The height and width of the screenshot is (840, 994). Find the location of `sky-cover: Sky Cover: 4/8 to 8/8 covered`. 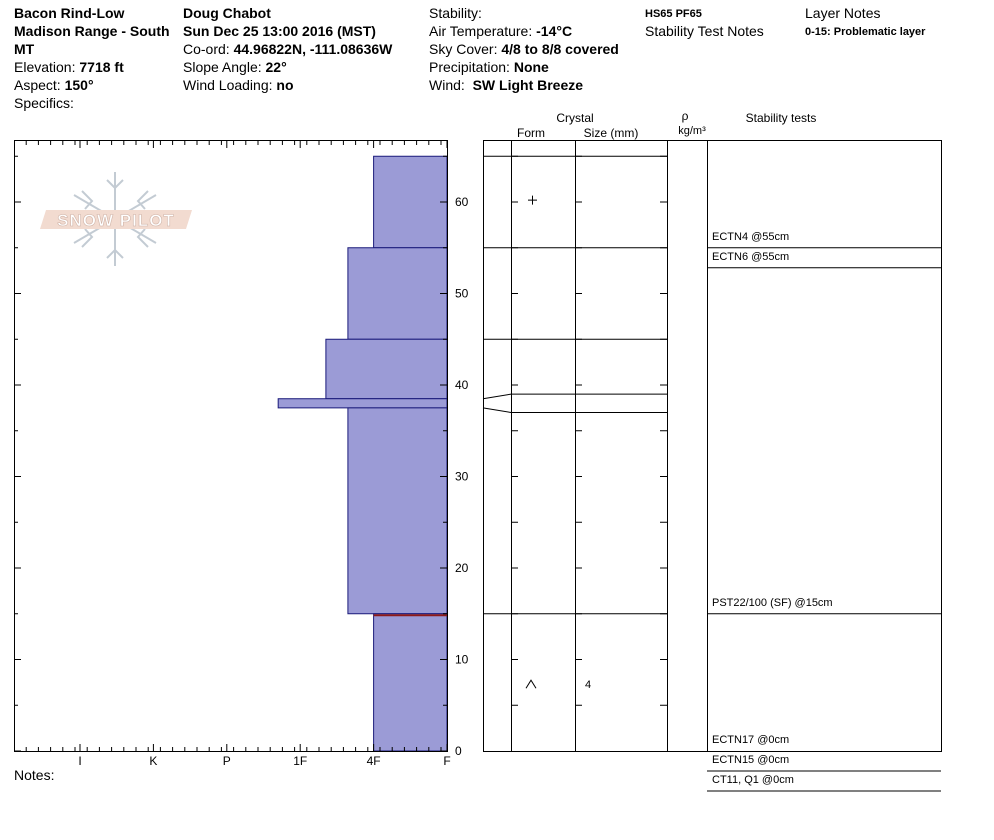

sky-cover: Sky Cover: 4/8 to 8/8 covered is located at coordinates (524, 49).